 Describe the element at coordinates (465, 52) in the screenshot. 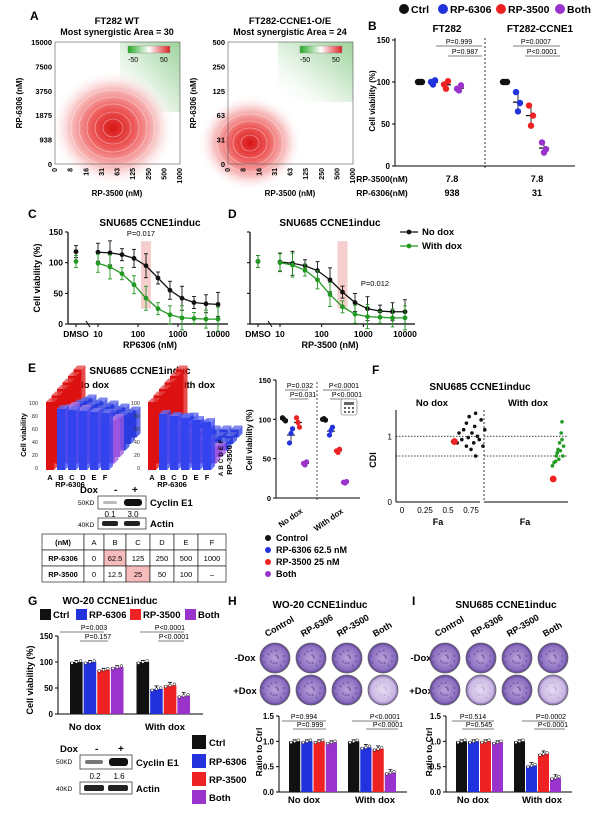

I see `panel-b-pval-left-2: P=0.987` at that location.